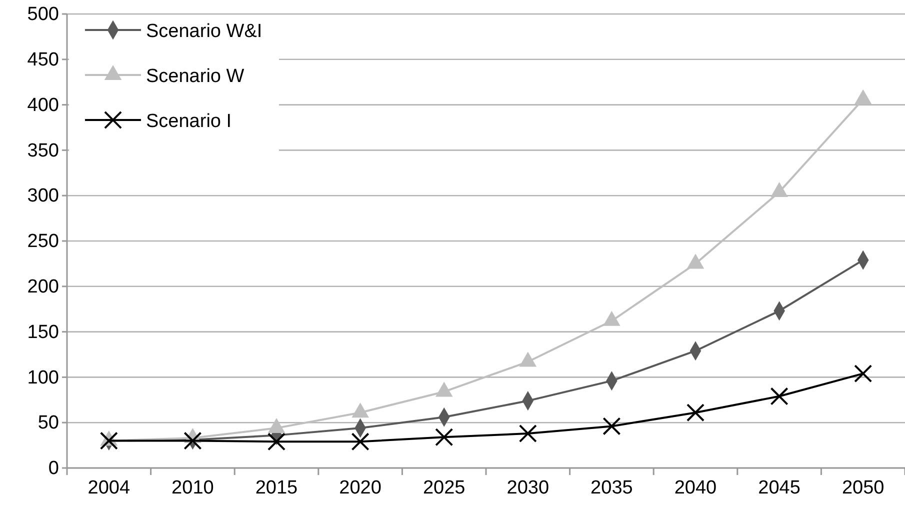 This screenshot has height=516, width=905. What do you see at coordinates (43, 15) in the screenshot?
I see `y-tick-label: 500` at bounding box center [43, 15].